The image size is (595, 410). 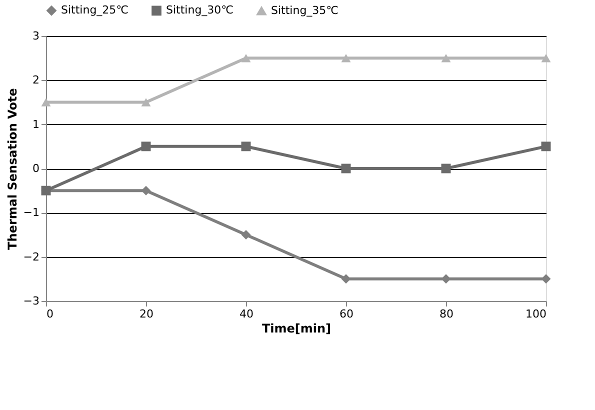 What do you see at coordinates (347, 314) in the screenshot?
I see `x-tick-label: 60` at bounding box center [347, 314].